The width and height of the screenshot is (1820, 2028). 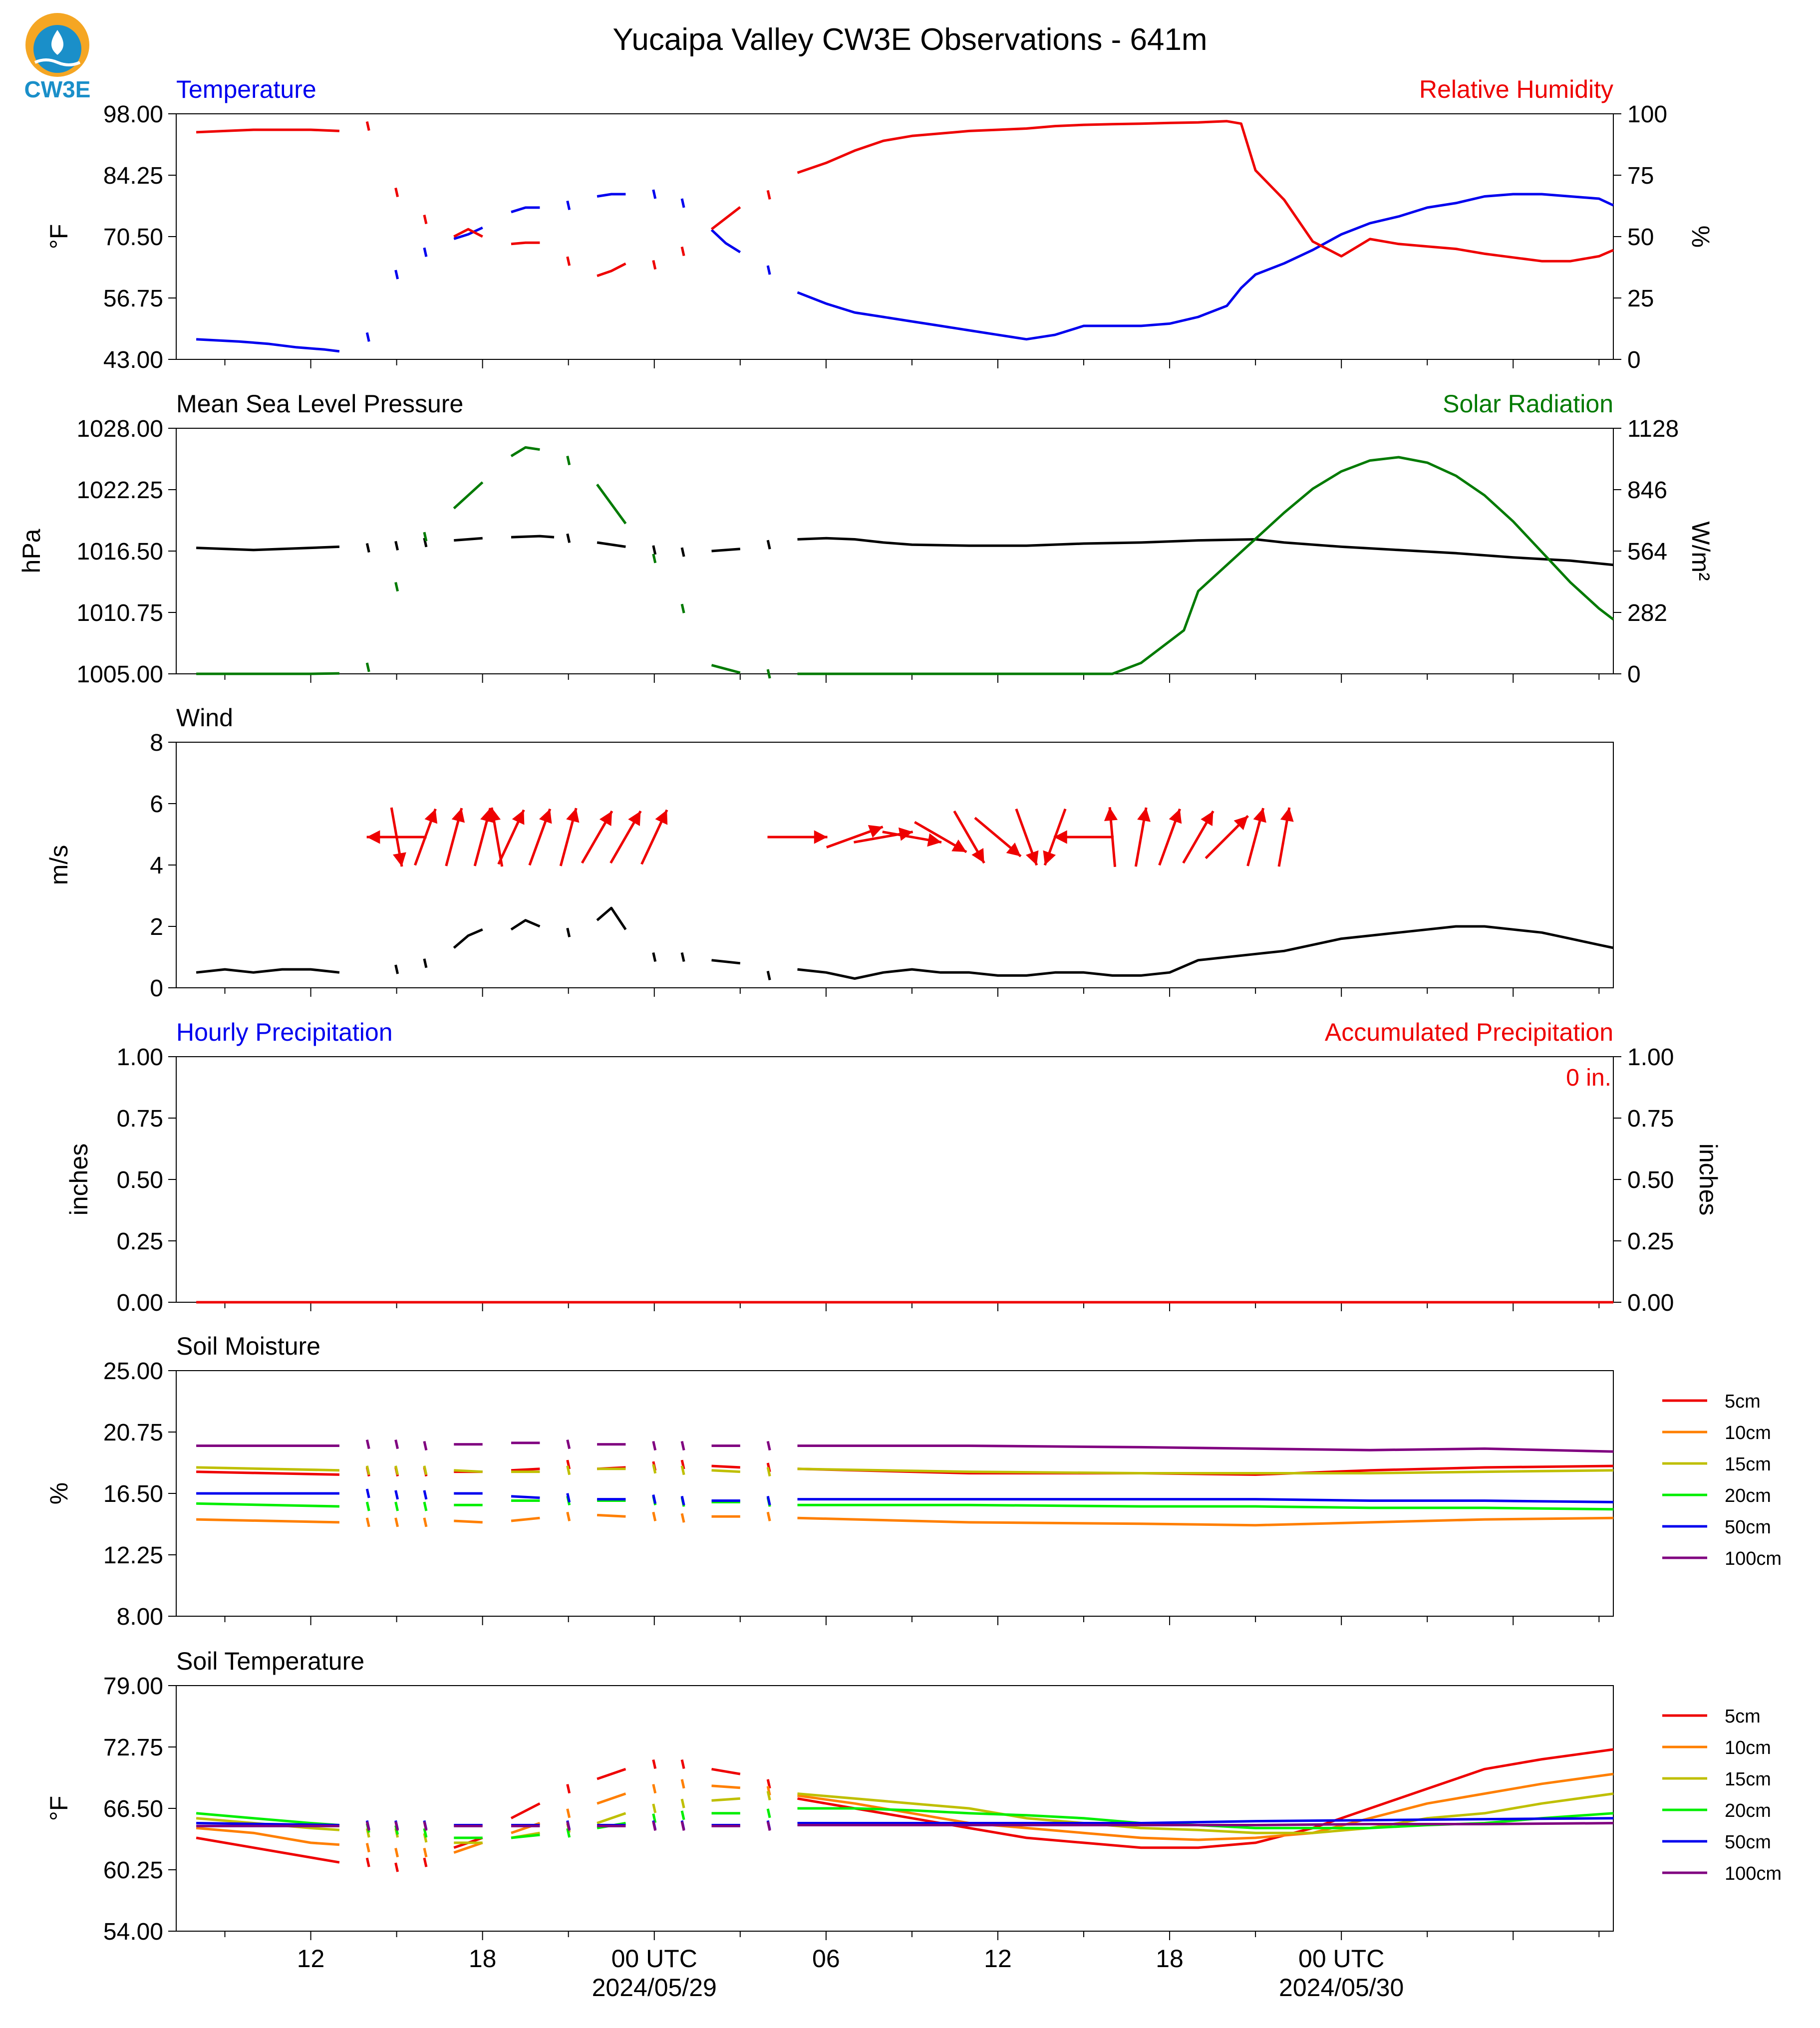 What do you see at coordinates (725, 241) in the screenshot?
I see `series-temperature-line` at bounding box center [725, 241].